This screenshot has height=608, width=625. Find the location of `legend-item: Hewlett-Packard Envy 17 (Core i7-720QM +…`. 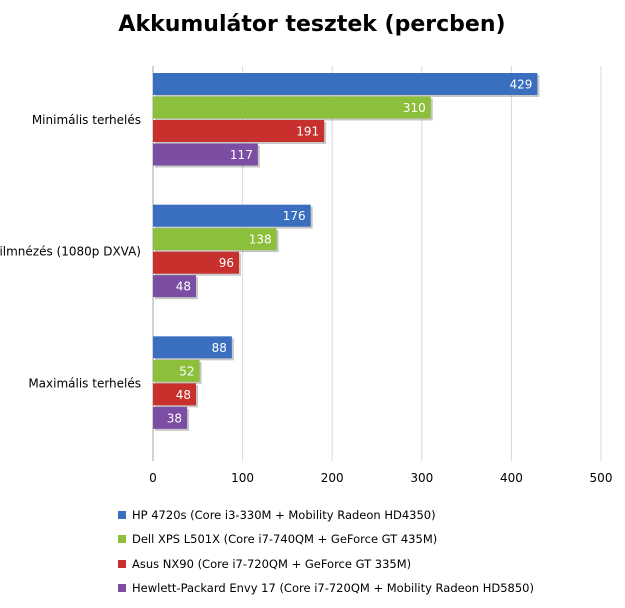

legend-item: Hewlett-Packard Envy 17 (Core i7-720QM +… is located at coordinates (326, 588).